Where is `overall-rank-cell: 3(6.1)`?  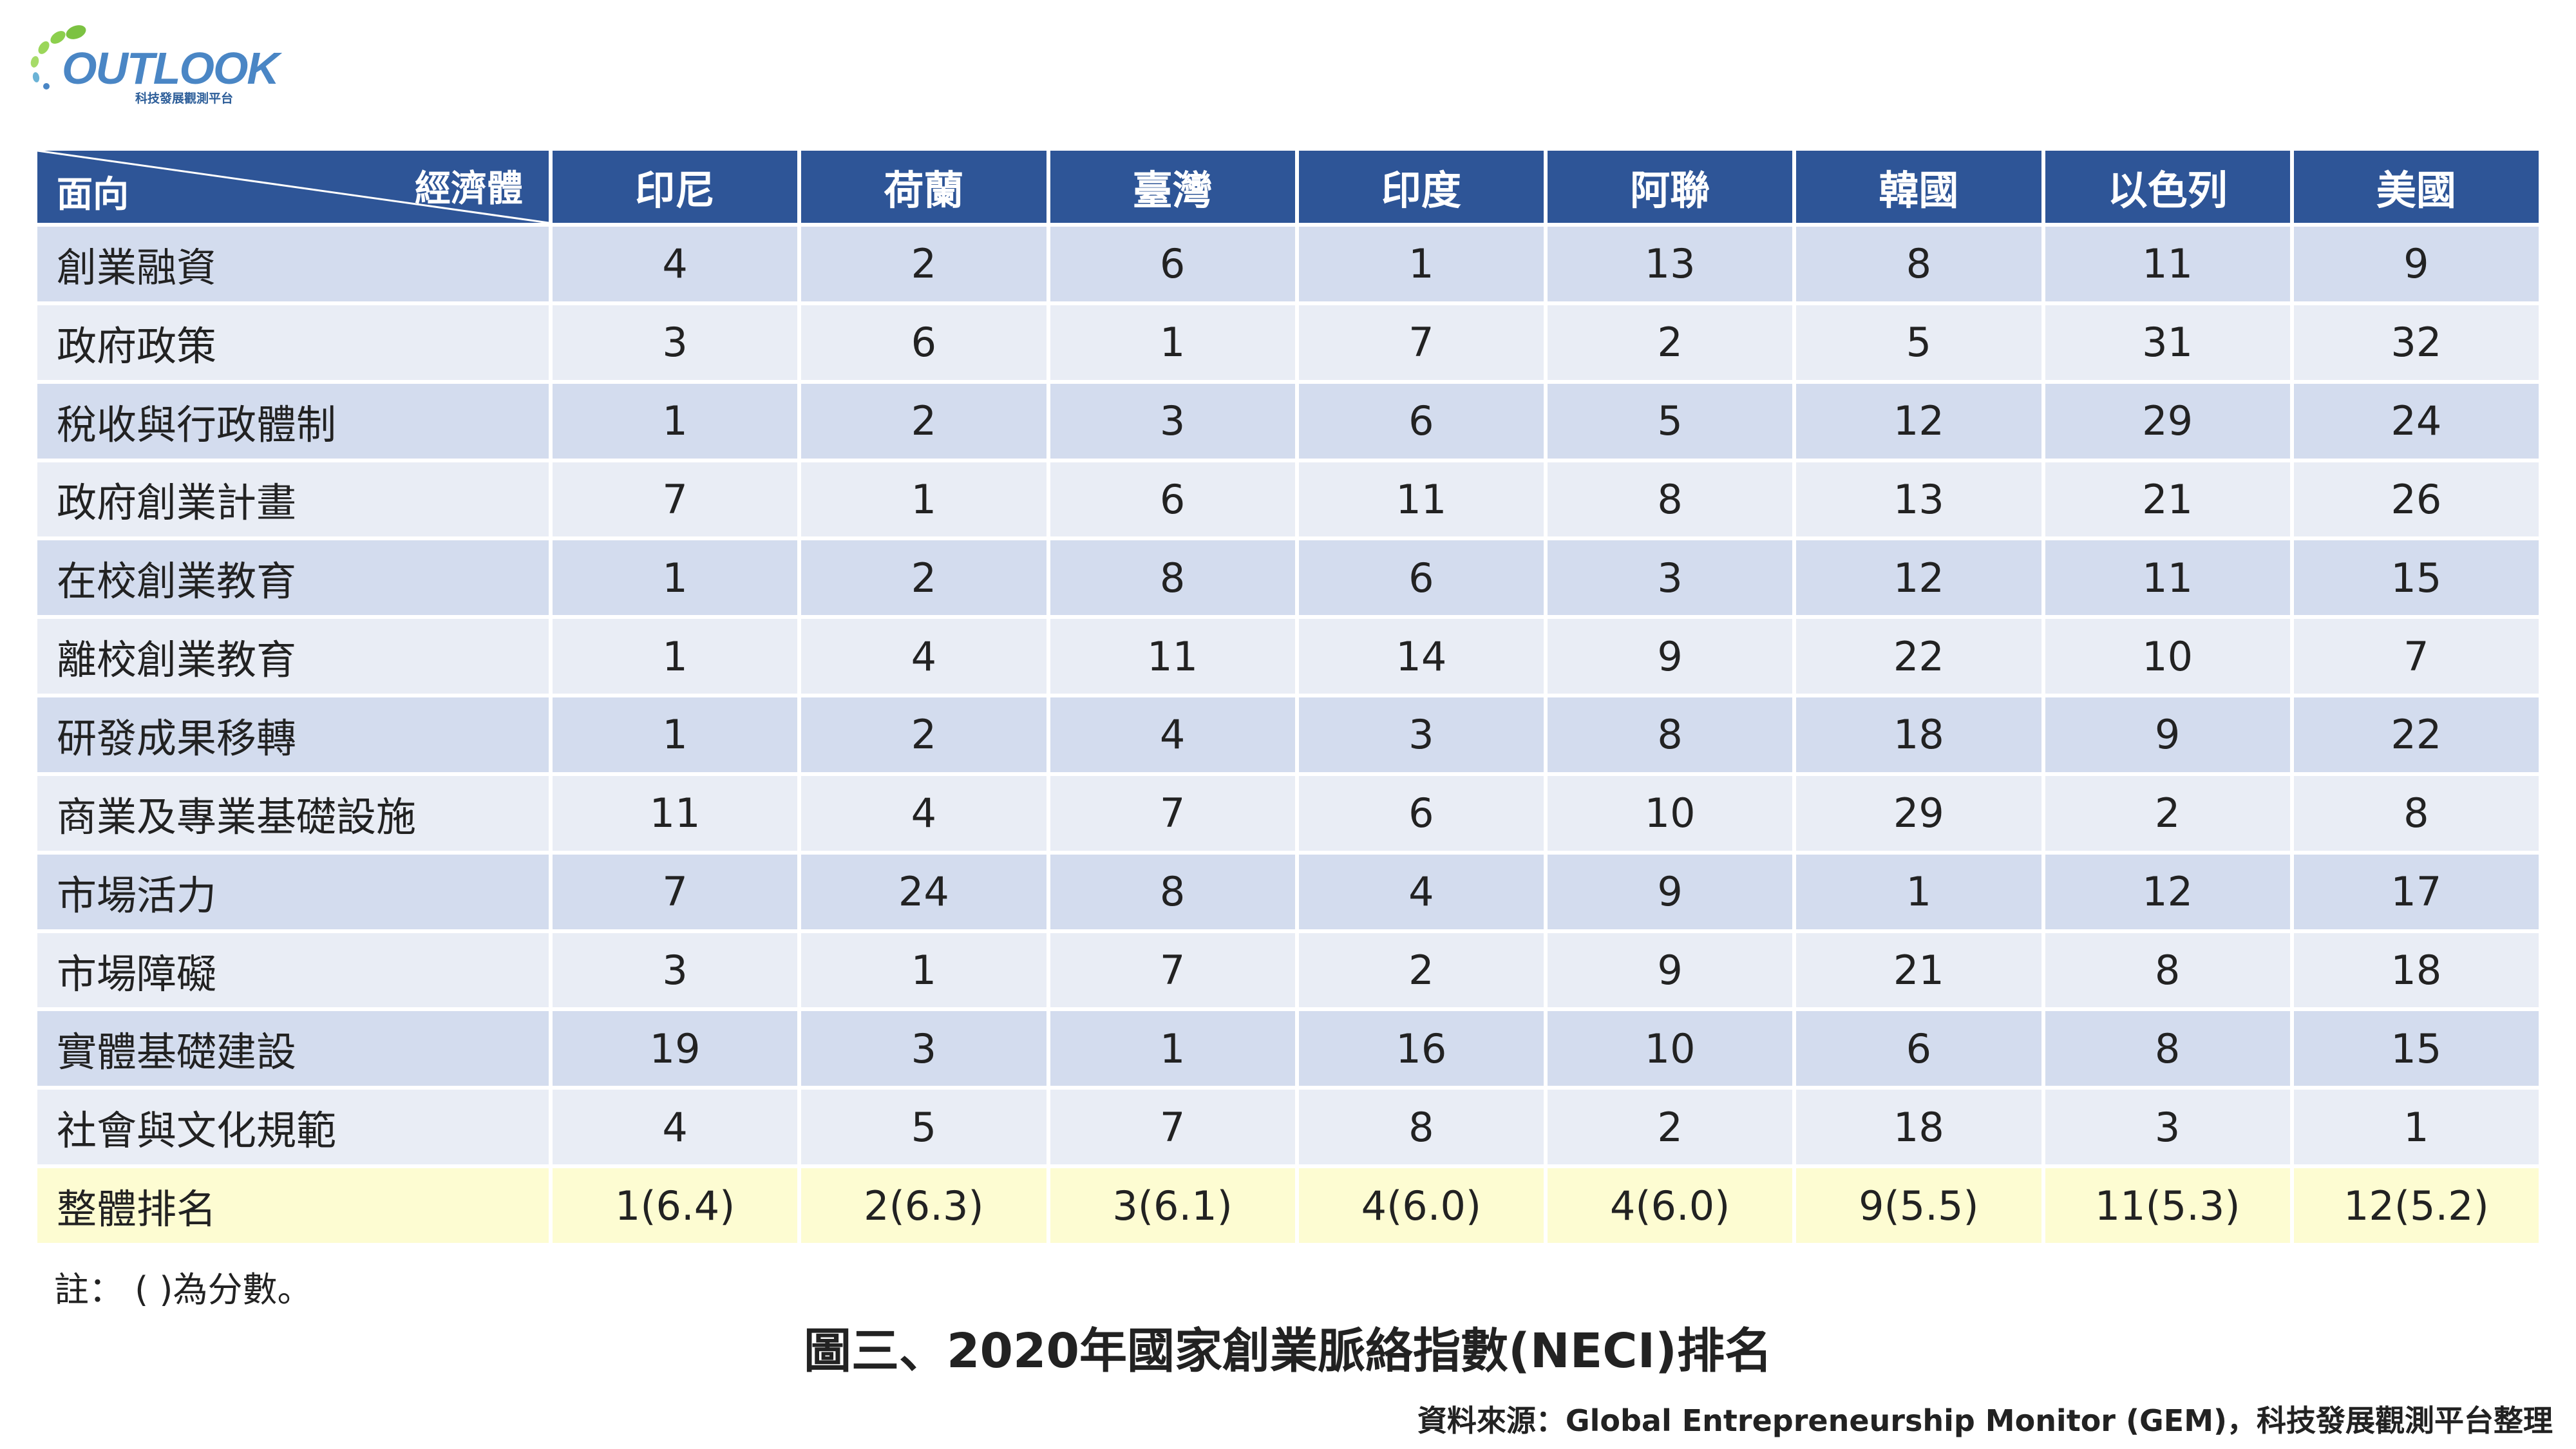 overall-rank-cell: 3(6.1) is located at coordinates (1172, 1205).